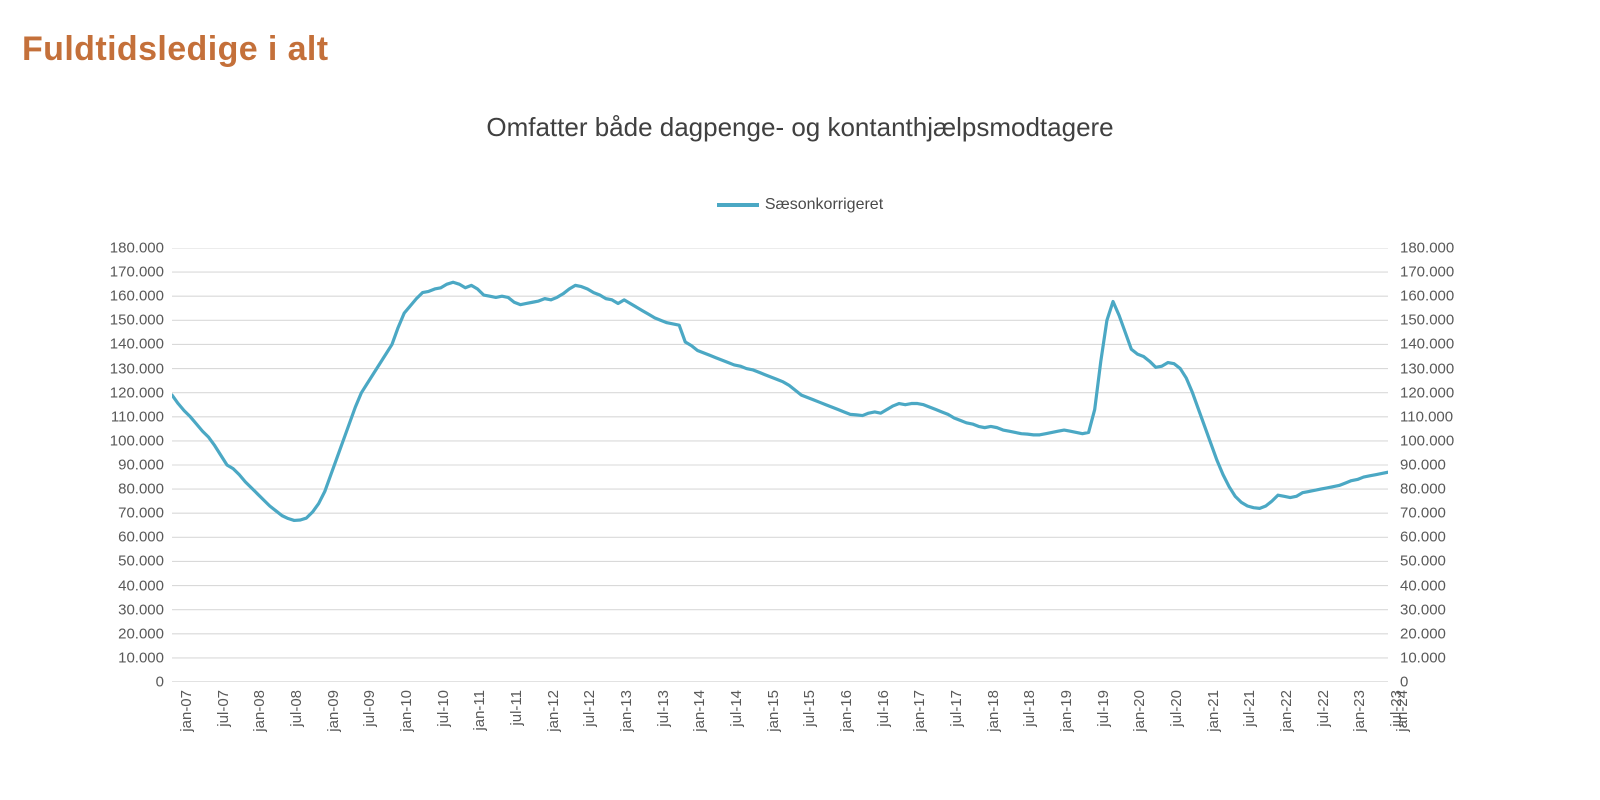 Image resolution: width=1600 pixels, height=800 pixels. I want to click on legend-line-swatch, so click(737, 205).